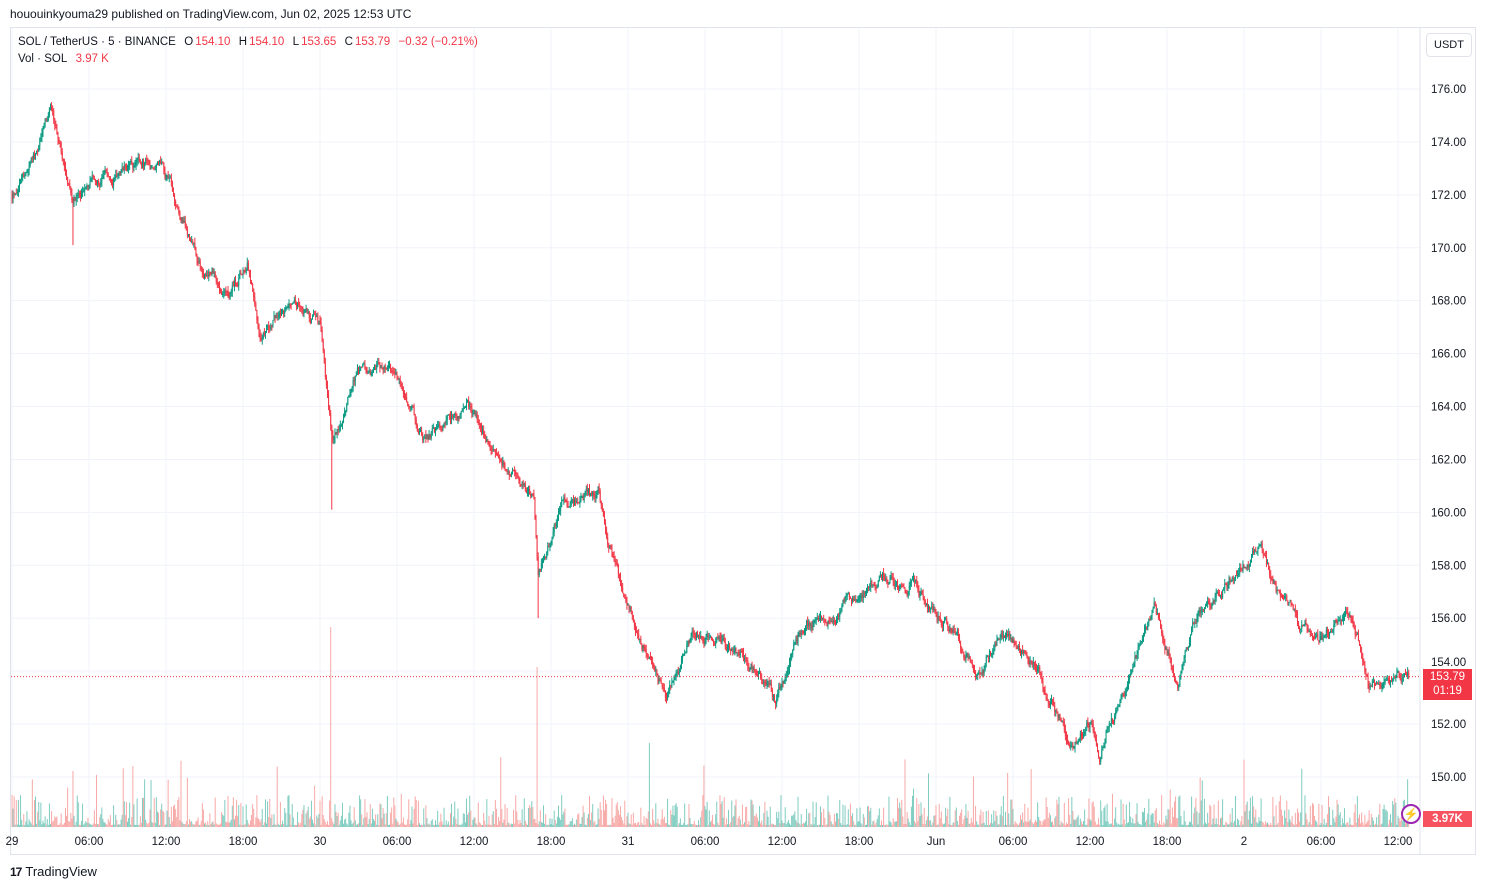  I want to click on symbol-label: SOL / TetherUS · 5 · BINANCE, so click(97, 42).